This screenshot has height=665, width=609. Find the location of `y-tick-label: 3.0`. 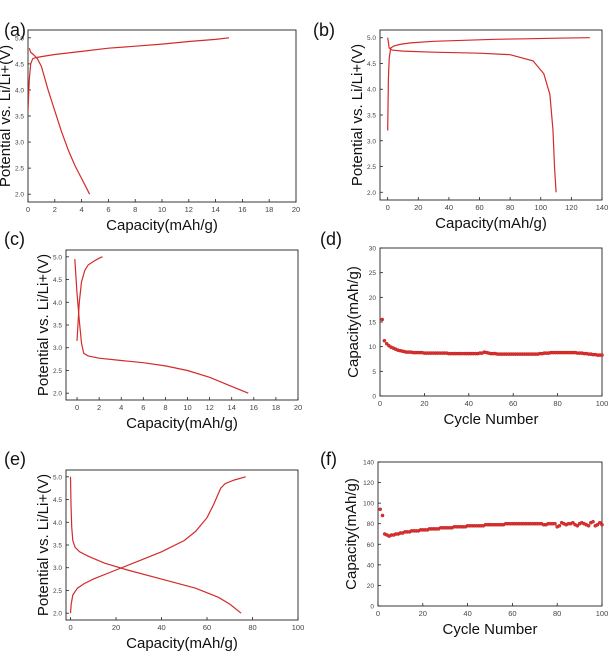

y-tick-label: 3.0 is located at coordinates (371, 141).